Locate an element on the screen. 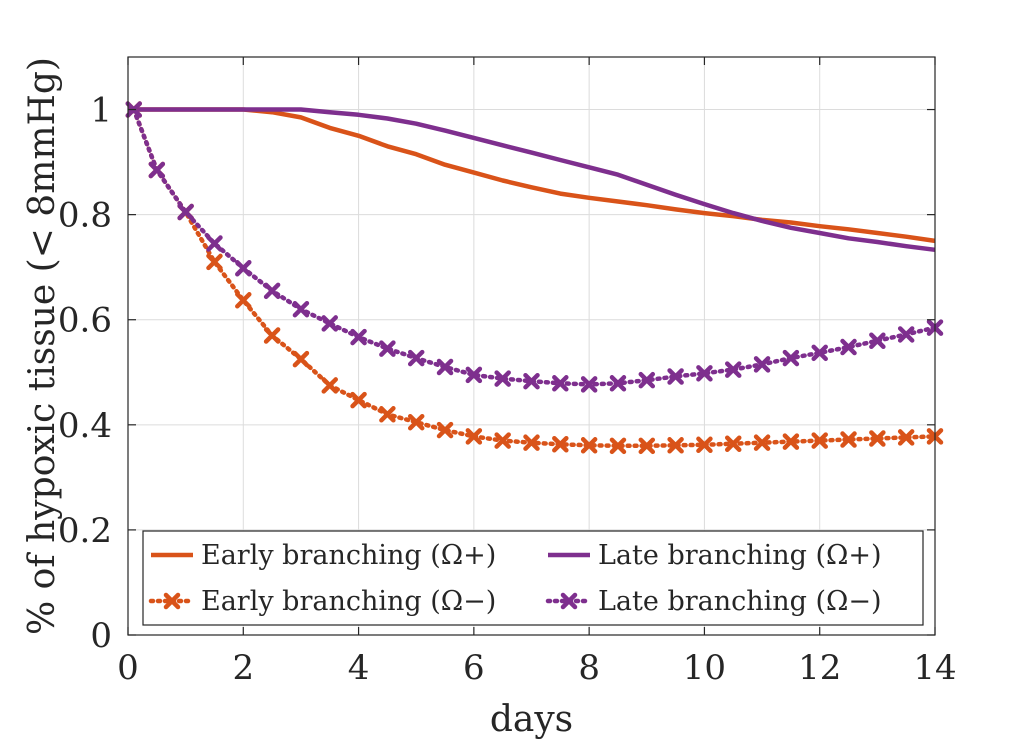 This screenshot has height=748, width=1034. legend-item: Early branching (Ω−) is located at coordinates (322, 601).